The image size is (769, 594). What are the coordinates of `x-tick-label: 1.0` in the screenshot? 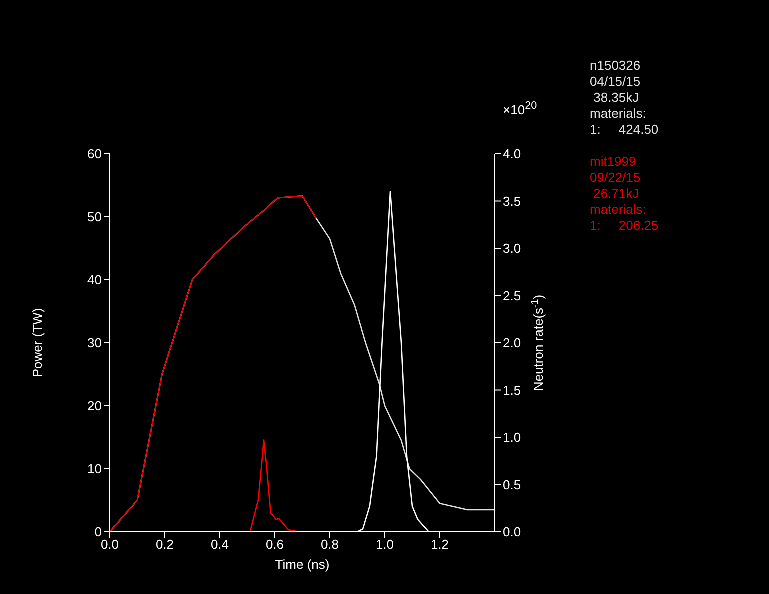 It's located at (385, 544).